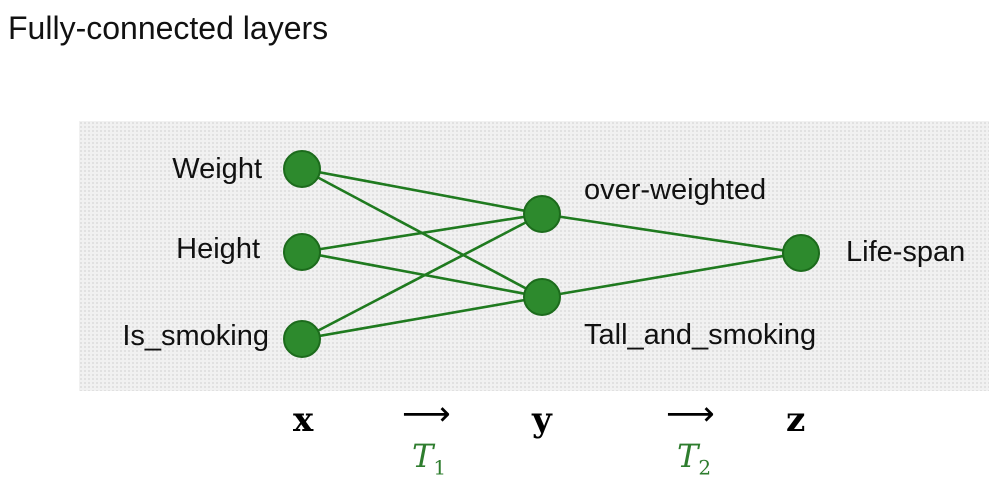 The image size is (1006, 489). I want to click on transform-t2-symbol: T, so click(688, 456).